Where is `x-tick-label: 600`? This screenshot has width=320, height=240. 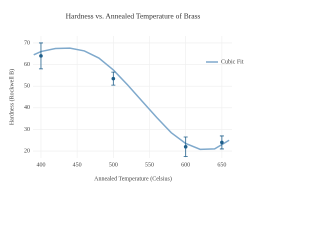
x-tick-label: 600 is located at coordinates (185, 165).